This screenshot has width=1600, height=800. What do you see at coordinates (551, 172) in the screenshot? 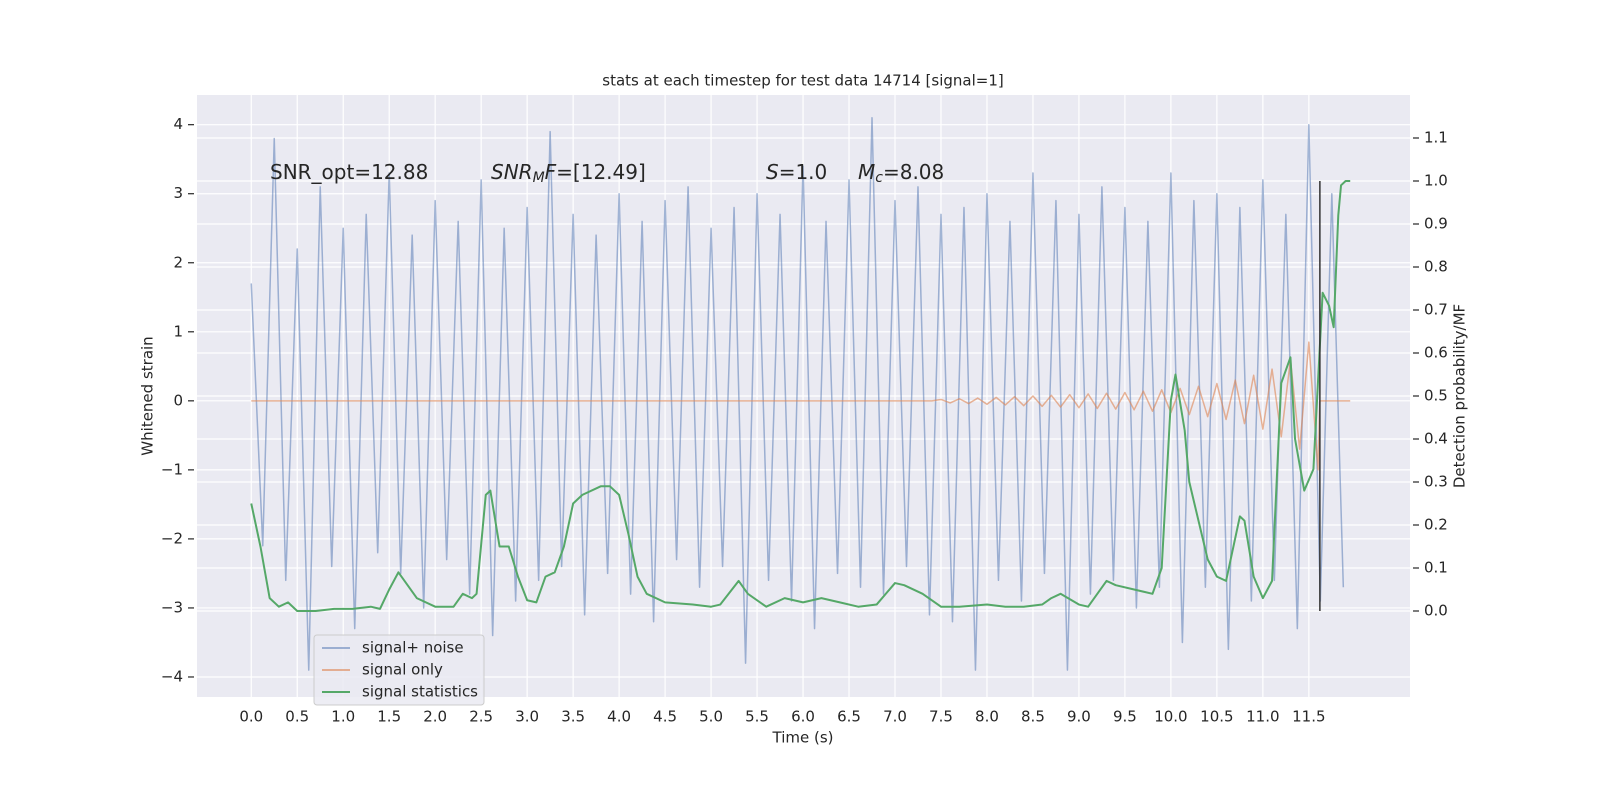
I see `annotation-part: F` at bounding box center [551, 172].